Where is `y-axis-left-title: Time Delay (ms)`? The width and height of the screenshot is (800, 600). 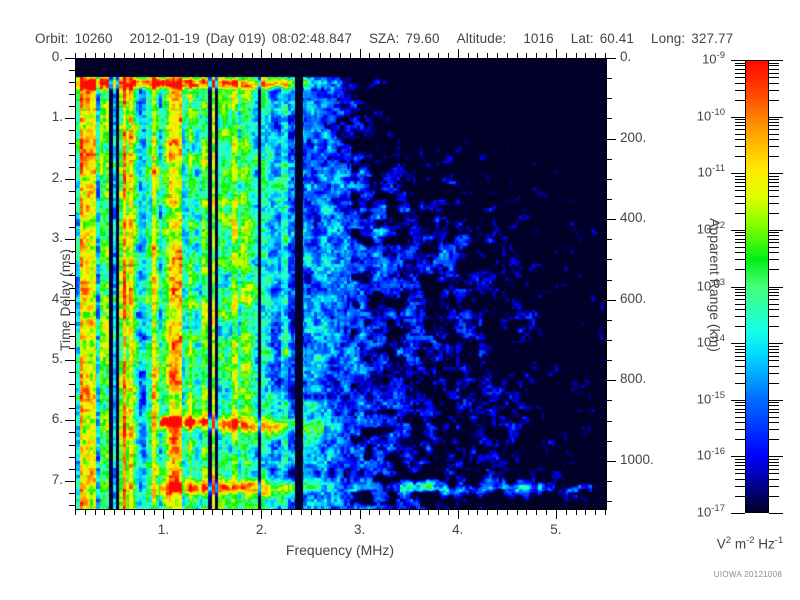 y-axis-left-title: Time Delay (ms) is located at coordinates (65, 300).